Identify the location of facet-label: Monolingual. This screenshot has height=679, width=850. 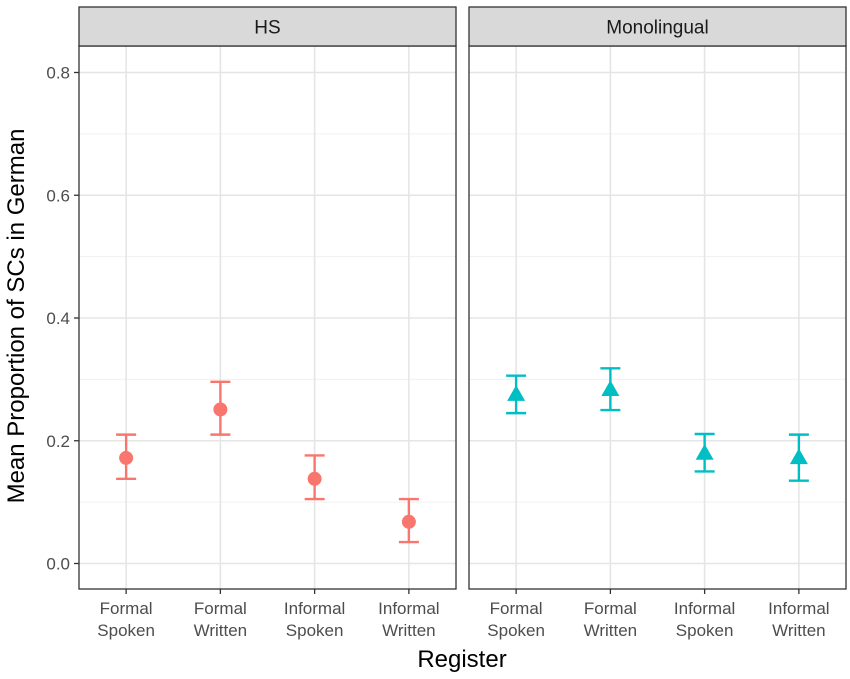
(657, 28).